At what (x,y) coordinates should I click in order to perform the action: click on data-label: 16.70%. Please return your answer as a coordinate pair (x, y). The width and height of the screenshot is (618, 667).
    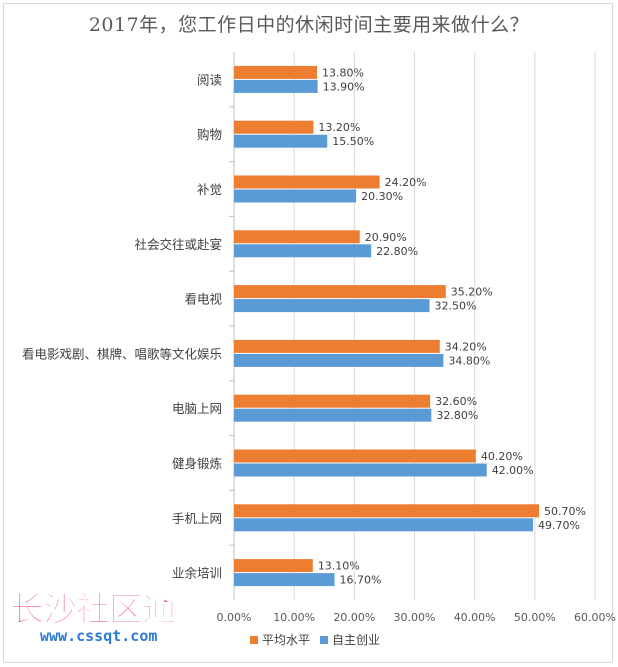
    Looking at the image, I should click on (360, 580).